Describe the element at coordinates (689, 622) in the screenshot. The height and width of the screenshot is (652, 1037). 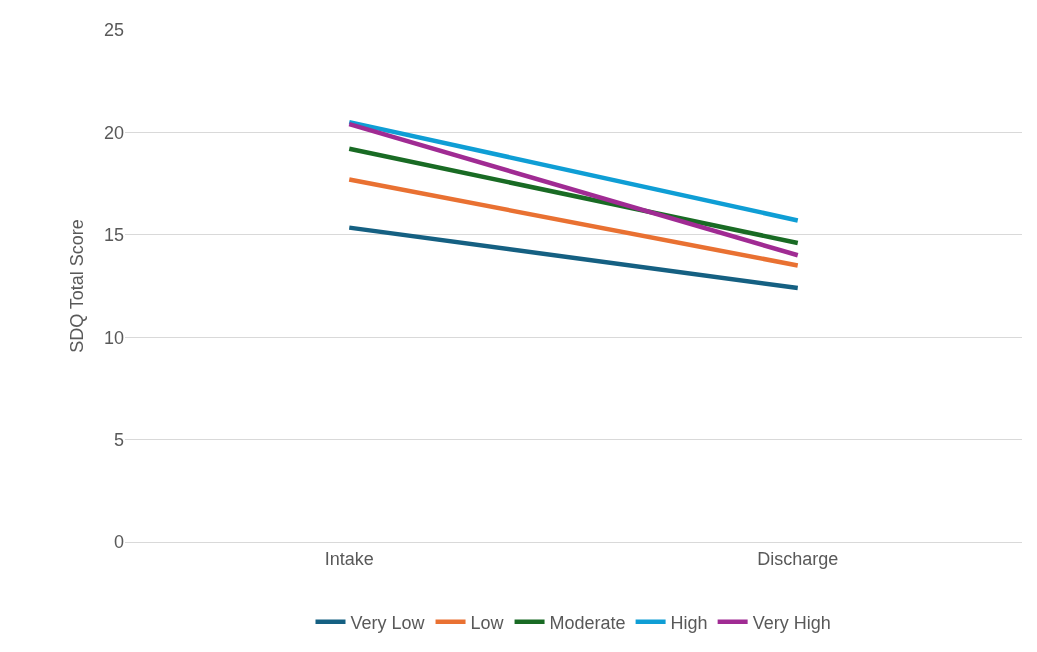
I see `legend-label: High` at that location.